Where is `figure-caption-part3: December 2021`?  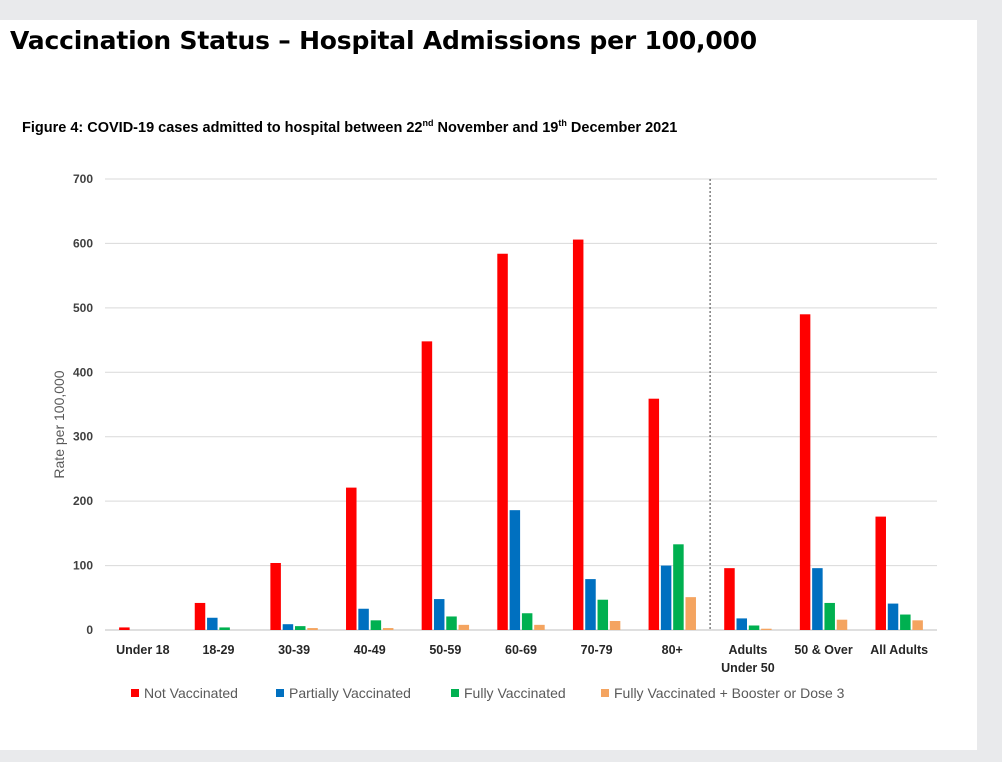 figure-caption-part3: December 2021 is located at coordinates (622, 127).